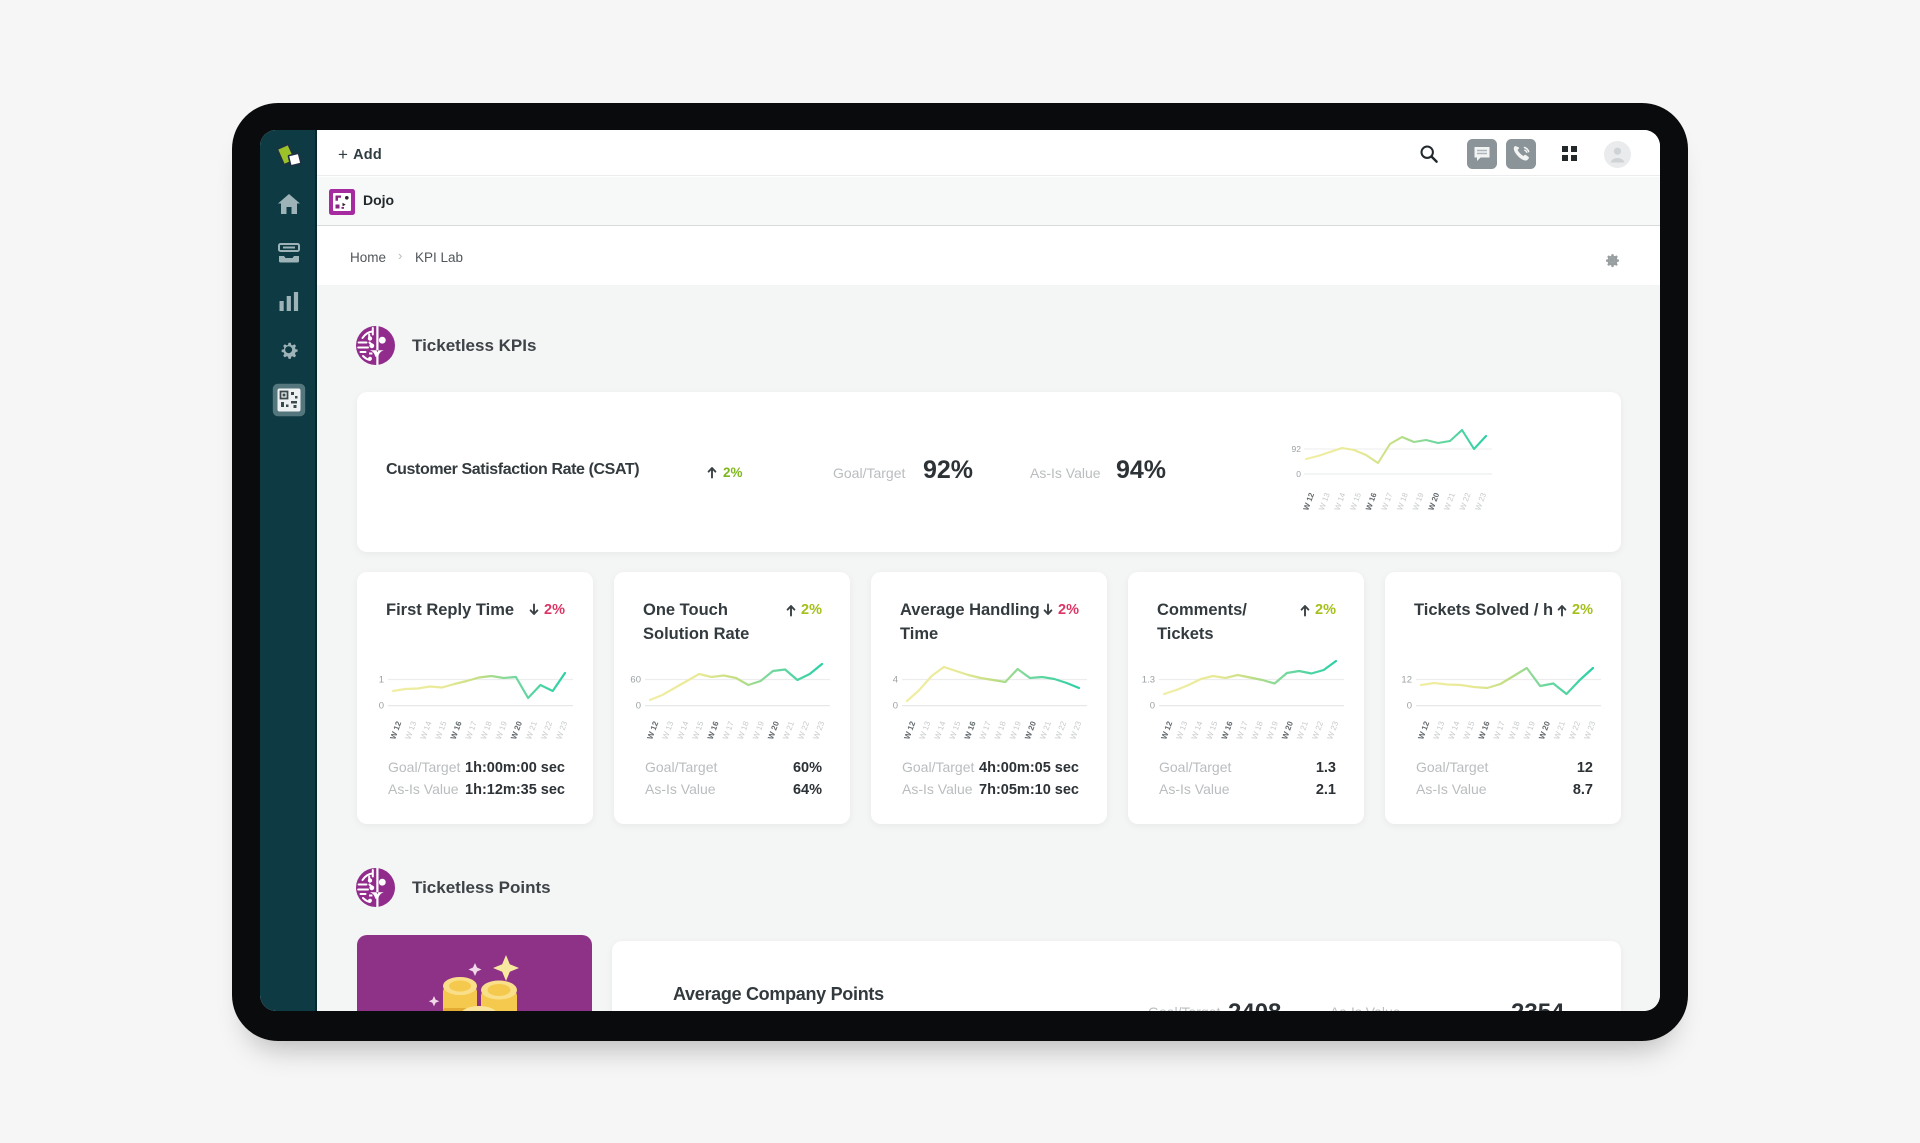  What do you see at coordinates (635, 680) in the screenshot?
I see `svg-text: 60` at bounding box center [635, 680].